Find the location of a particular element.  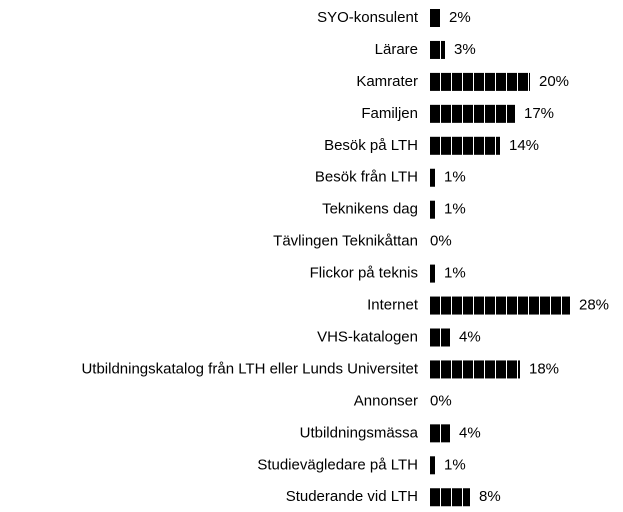

value-label: 8% is located at coordinates (490, 496).